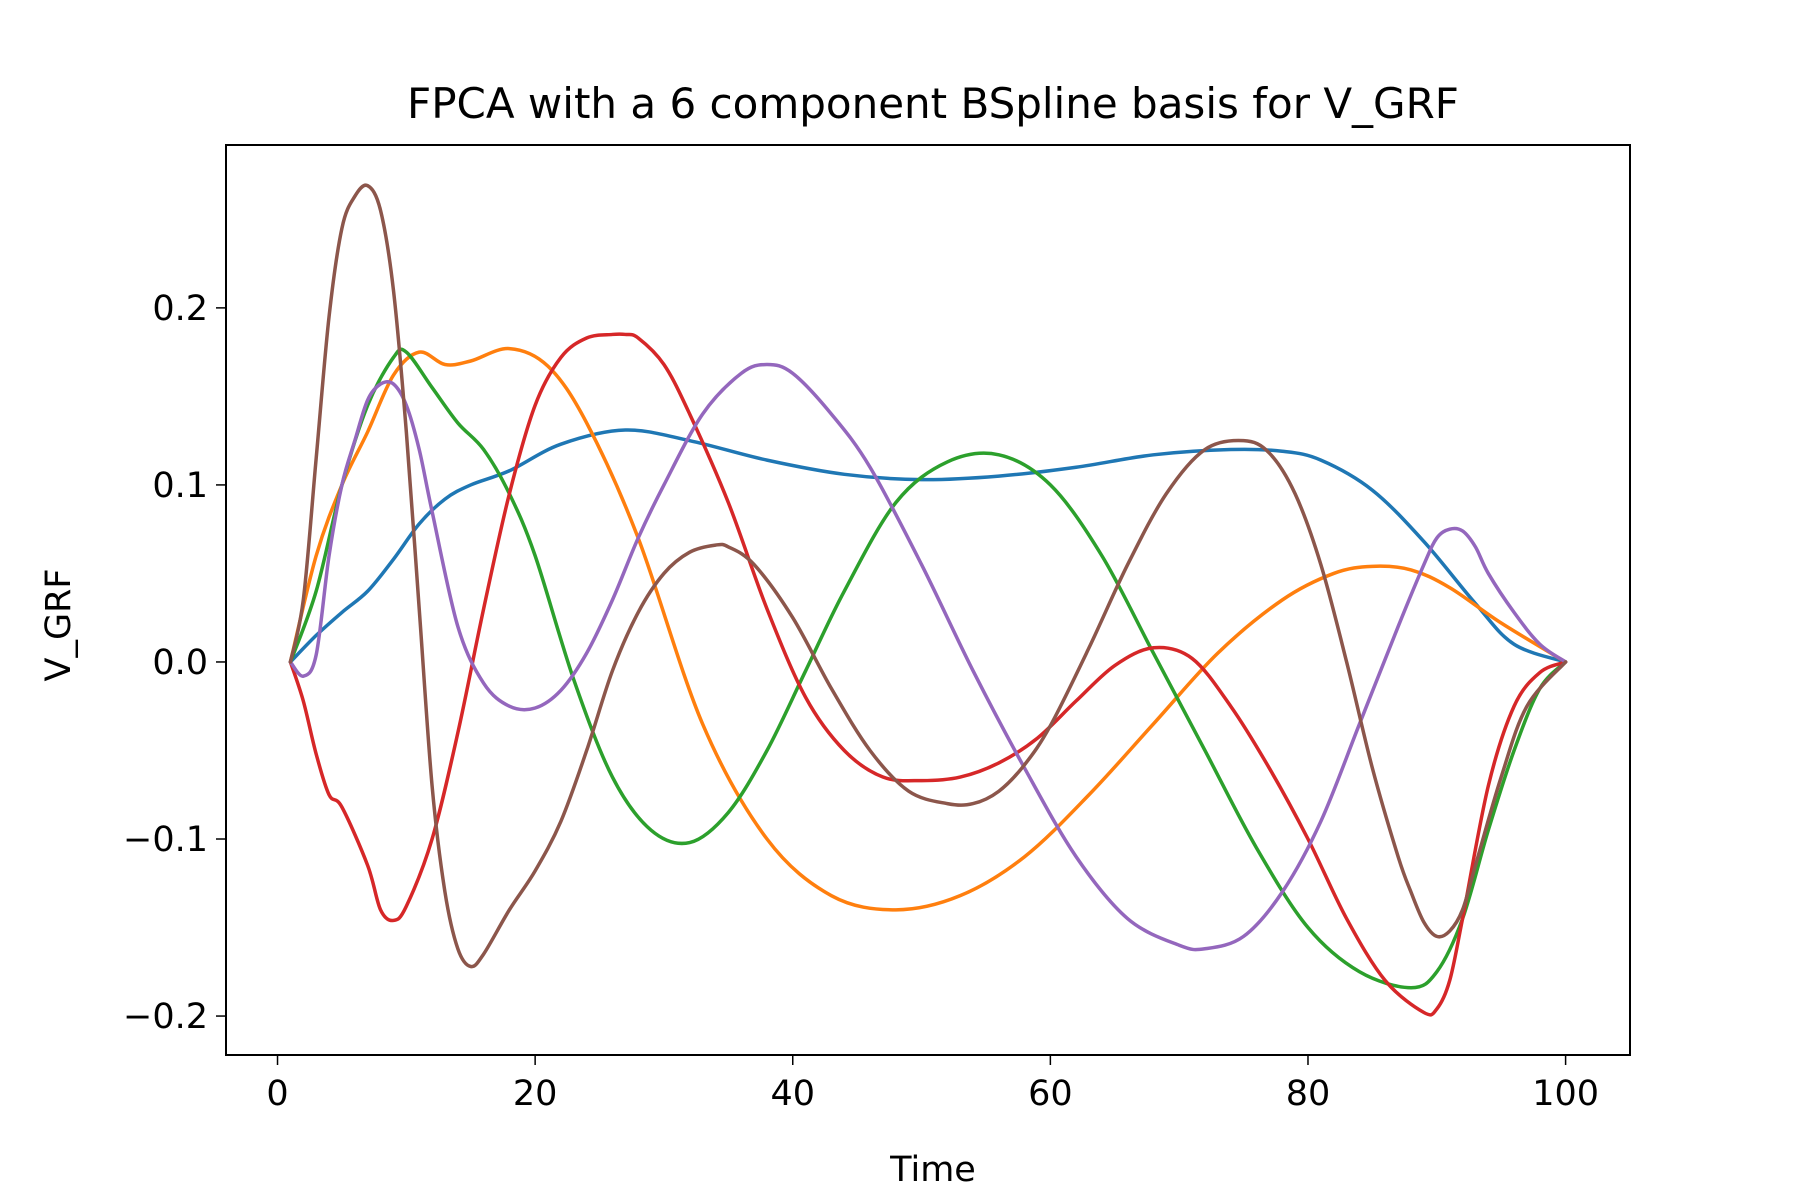 The height and width of the screenshot is (1200, 1800). Describe the element at coordinates (165, 1017) in the screenshot. I see `y-tick-label: −0.2` at that location.